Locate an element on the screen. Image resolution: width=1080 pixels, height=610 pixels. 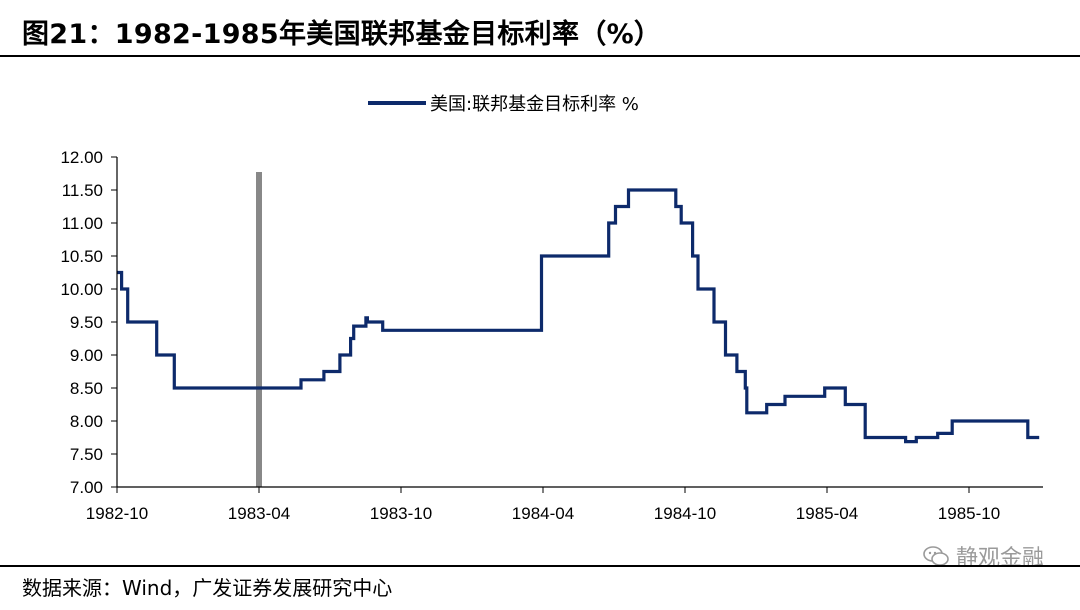
y-tick-label: 12.00 is located at coordinates (81, 157).